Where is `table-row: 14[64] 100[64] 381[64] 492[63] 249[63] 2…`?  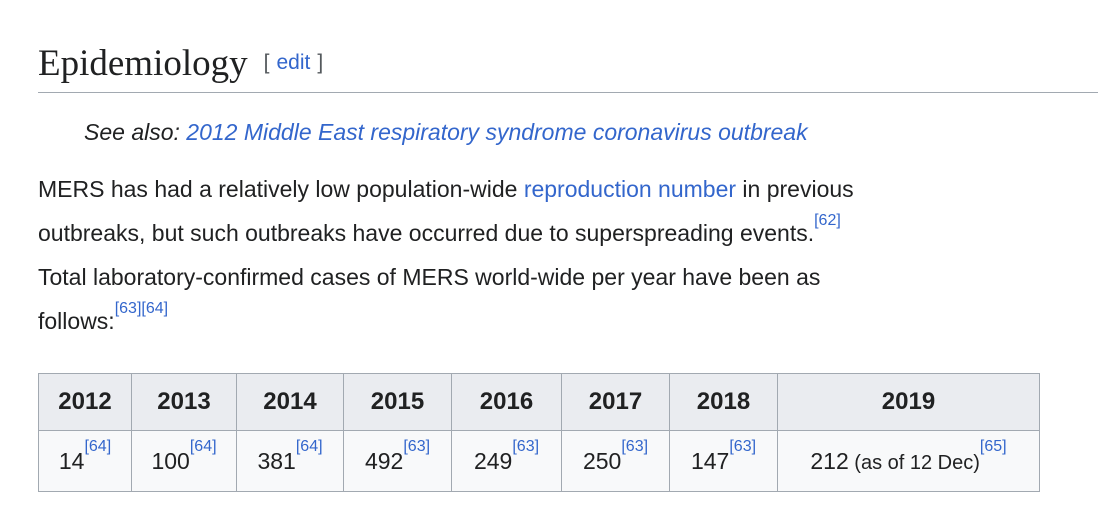 table-row: 14[64] 100[64] 381[64] 492[63] 249[63] 2… is located at coordinates (539, 461).